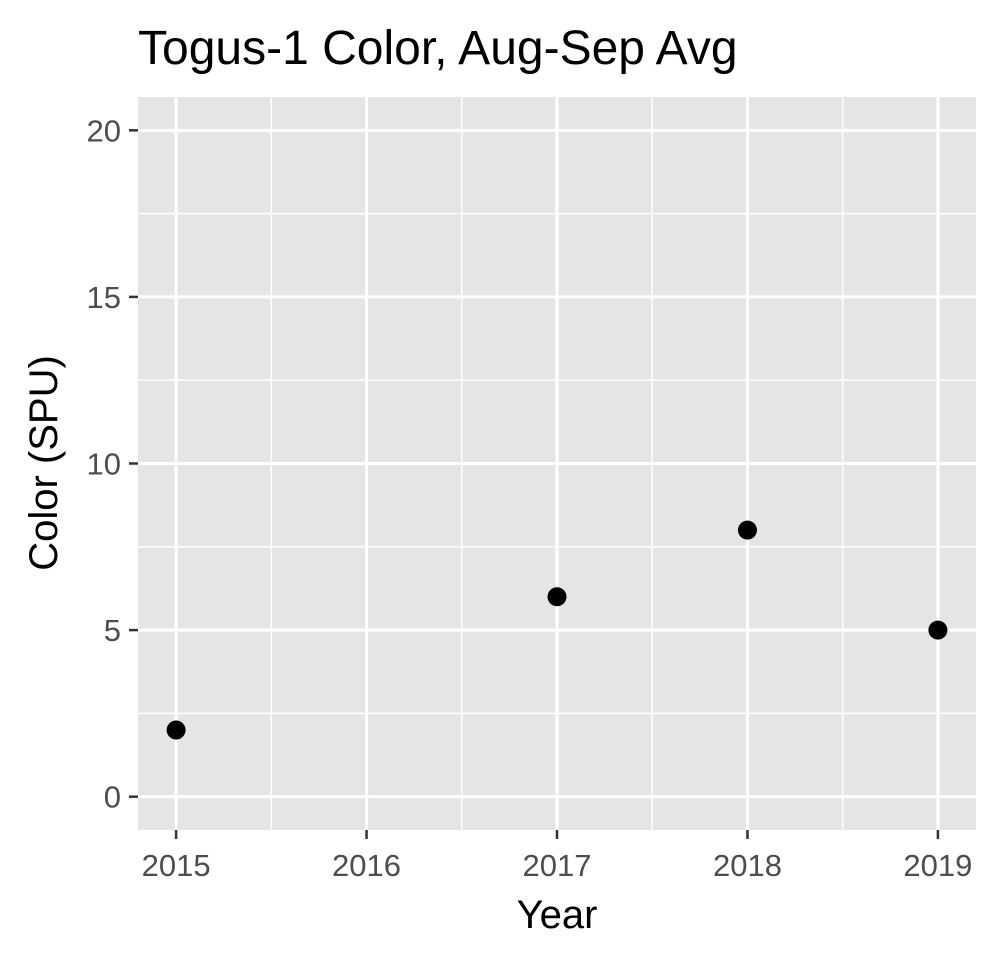 This screenshot has height=962, width=1000. I want to click on chart-title: Togus-1 Color, Aug-Sep Avg, so click(438, 48).